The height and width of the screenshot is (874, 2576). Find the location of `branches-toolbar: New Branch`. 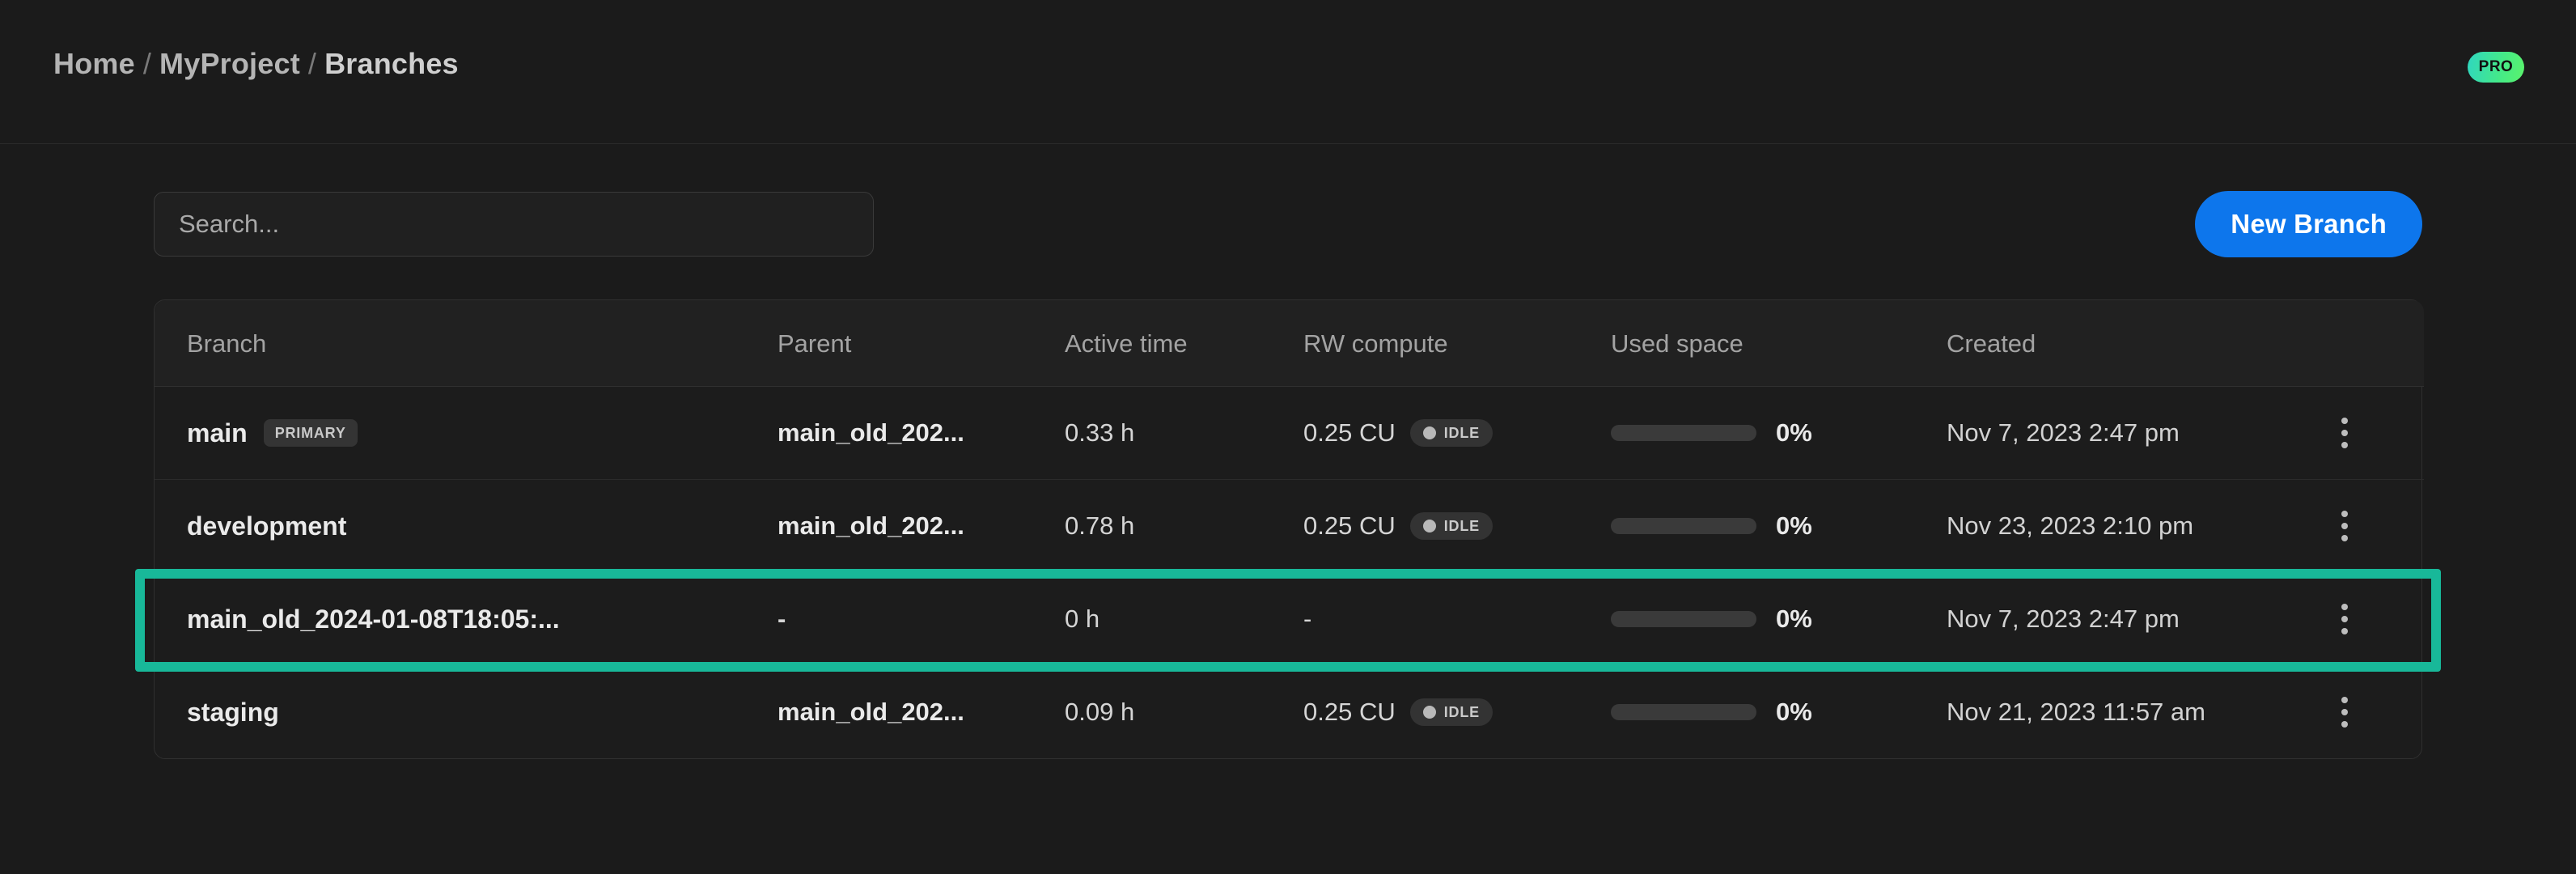

branches-toolbar: New Branch is located at coordinates (1288, 200).